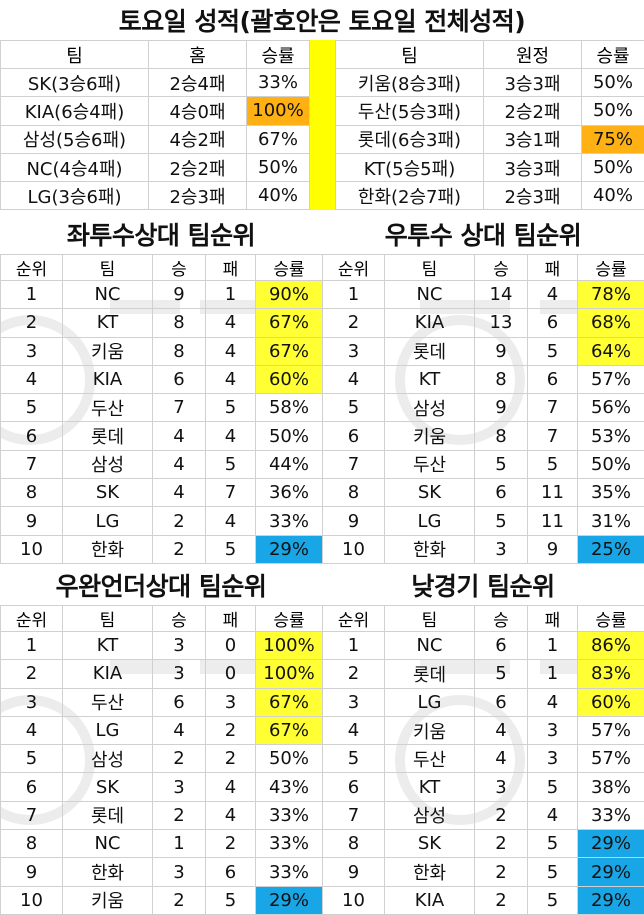  I want to click on rank-cell: 10, so click(31, 549).